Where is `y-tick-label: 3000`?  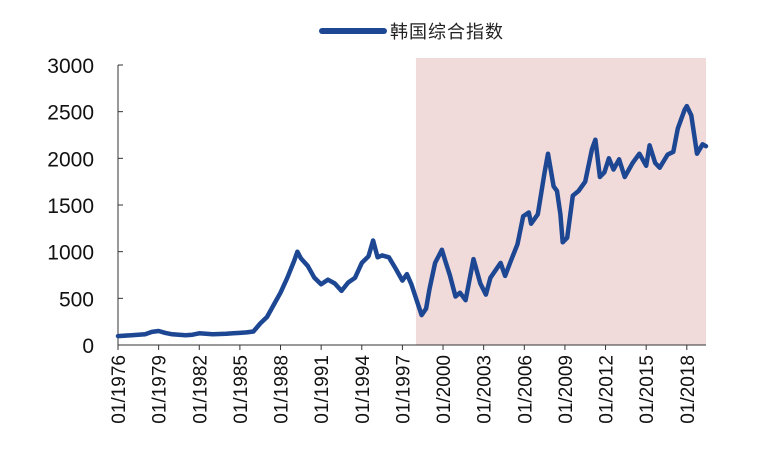 y-tick-label: 3000 is located at coordinates (70, 66).